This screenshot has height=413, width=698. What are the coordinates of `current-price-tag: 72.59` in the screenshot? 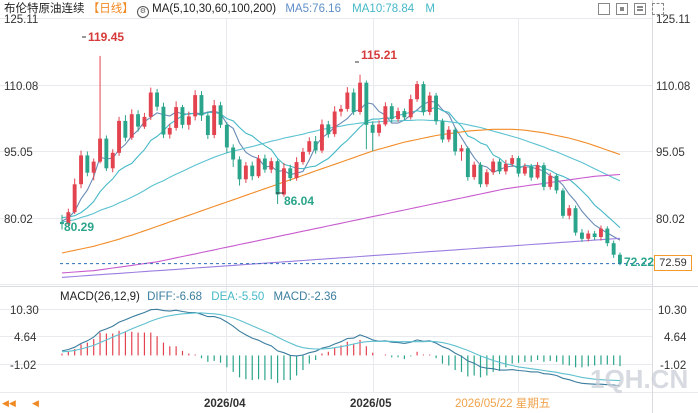 It's located at (673, 263).